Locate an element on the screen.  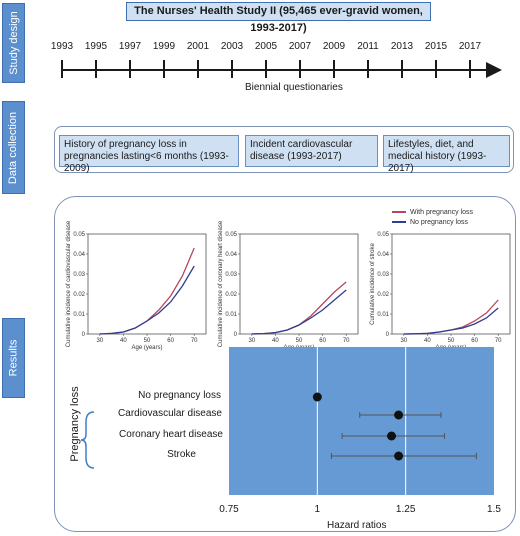
forest-x-tick-label: 0.75 is located at coordinates (229, 509).